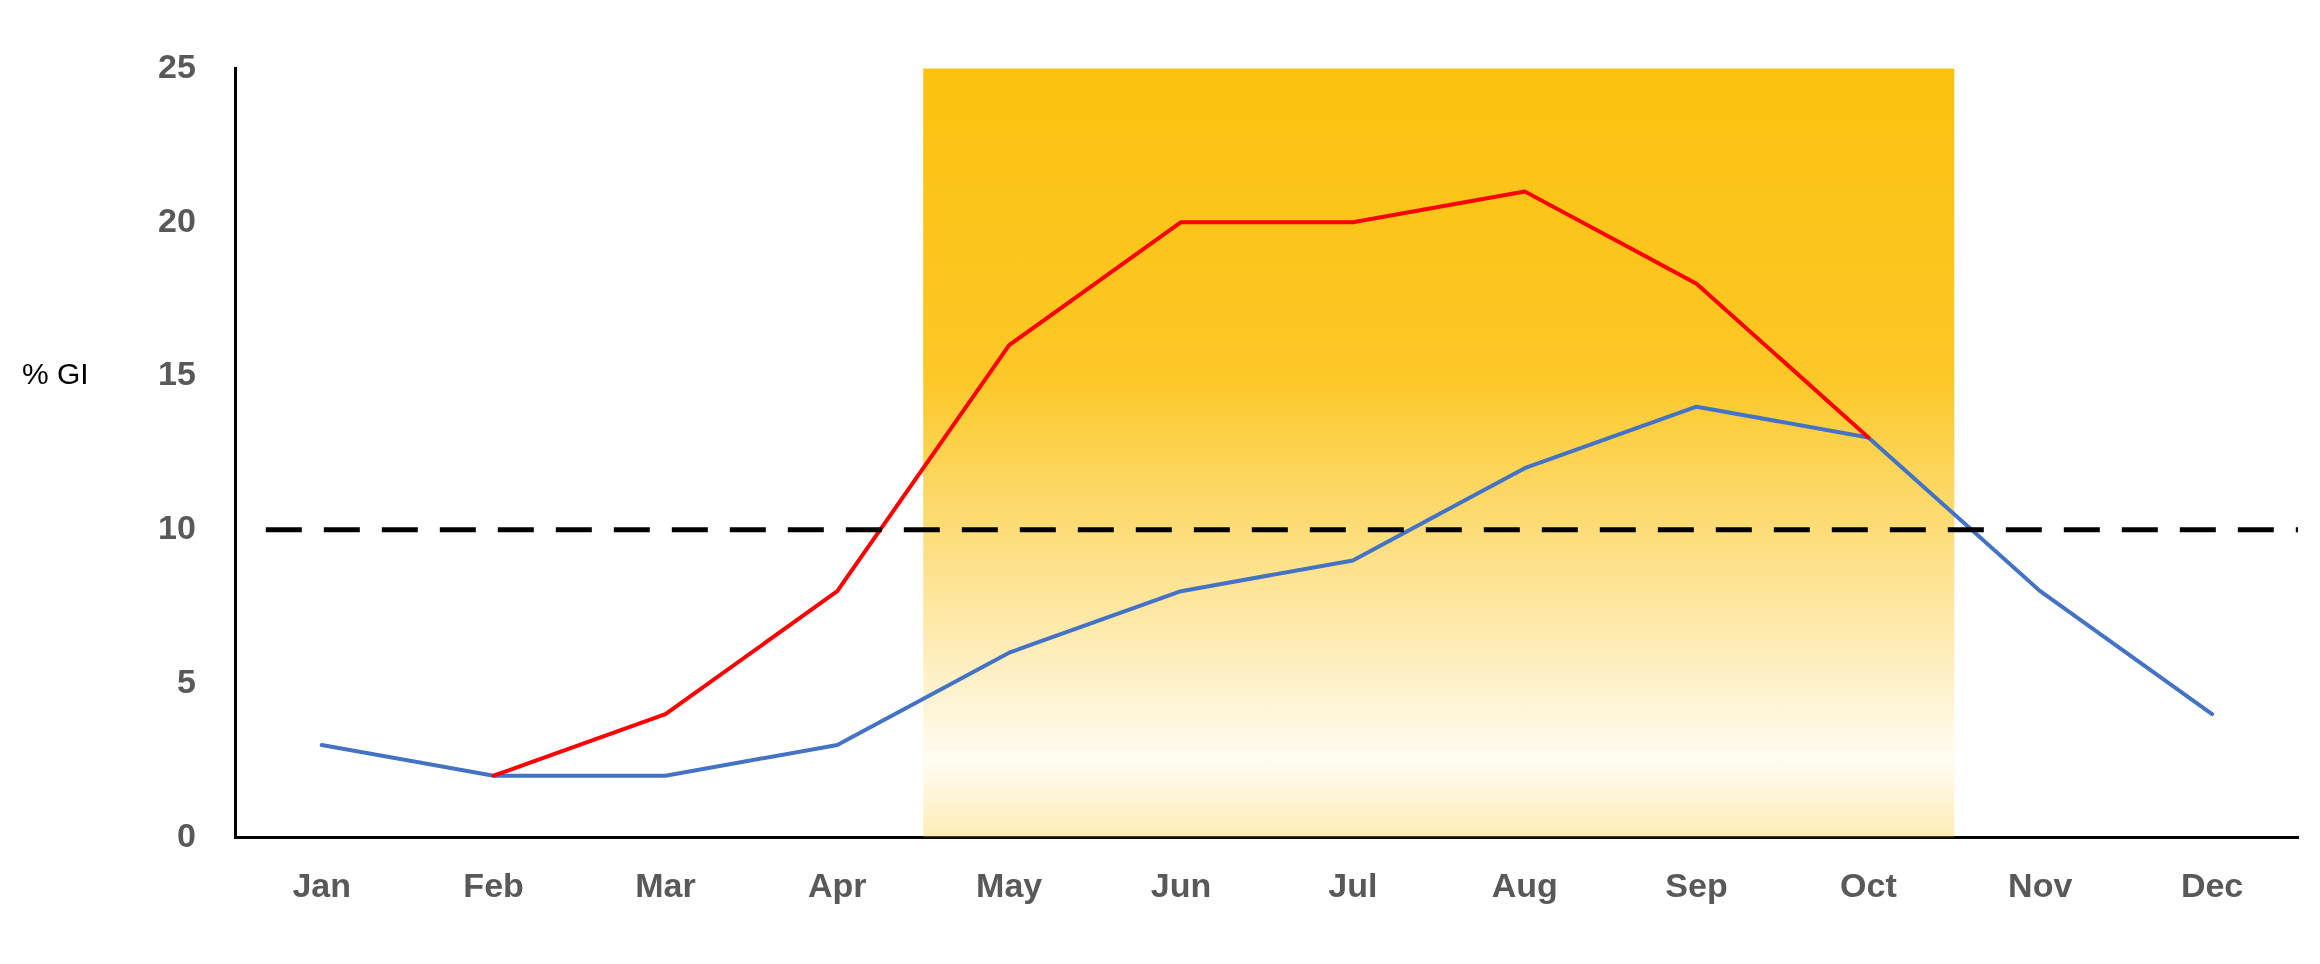 This screenshot has width=2320, height=964. I want to click on x-tick-label: Feb, so click(493, 884).